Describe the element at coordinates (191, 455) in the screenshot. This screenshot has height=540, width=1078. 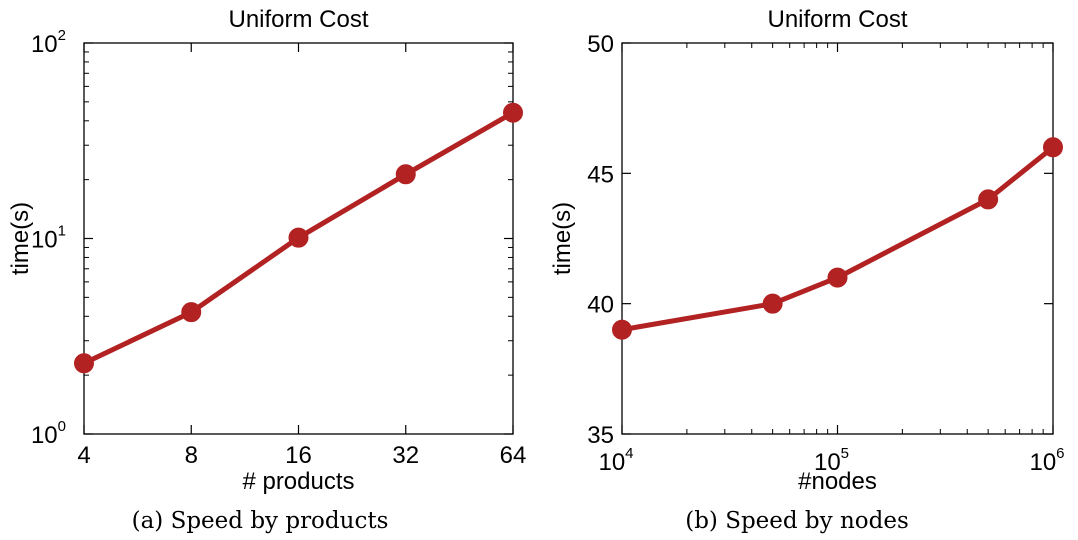
I see `x-tick-label: 8` at that location.